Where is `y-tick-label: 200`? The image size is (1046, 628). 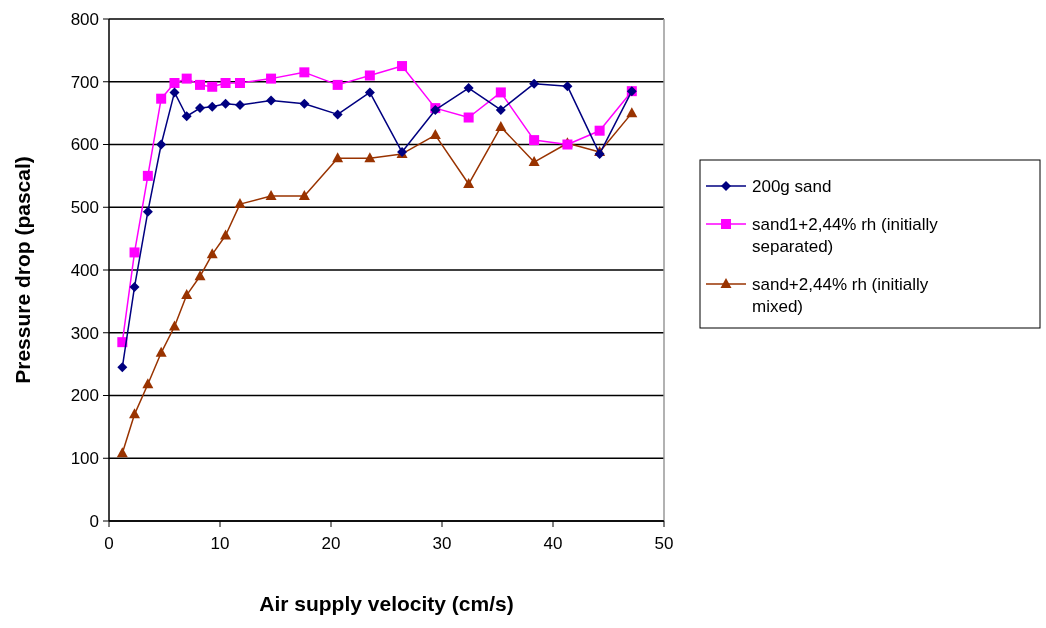 y-tick-label: 200 is located at coordinates (84, 396).